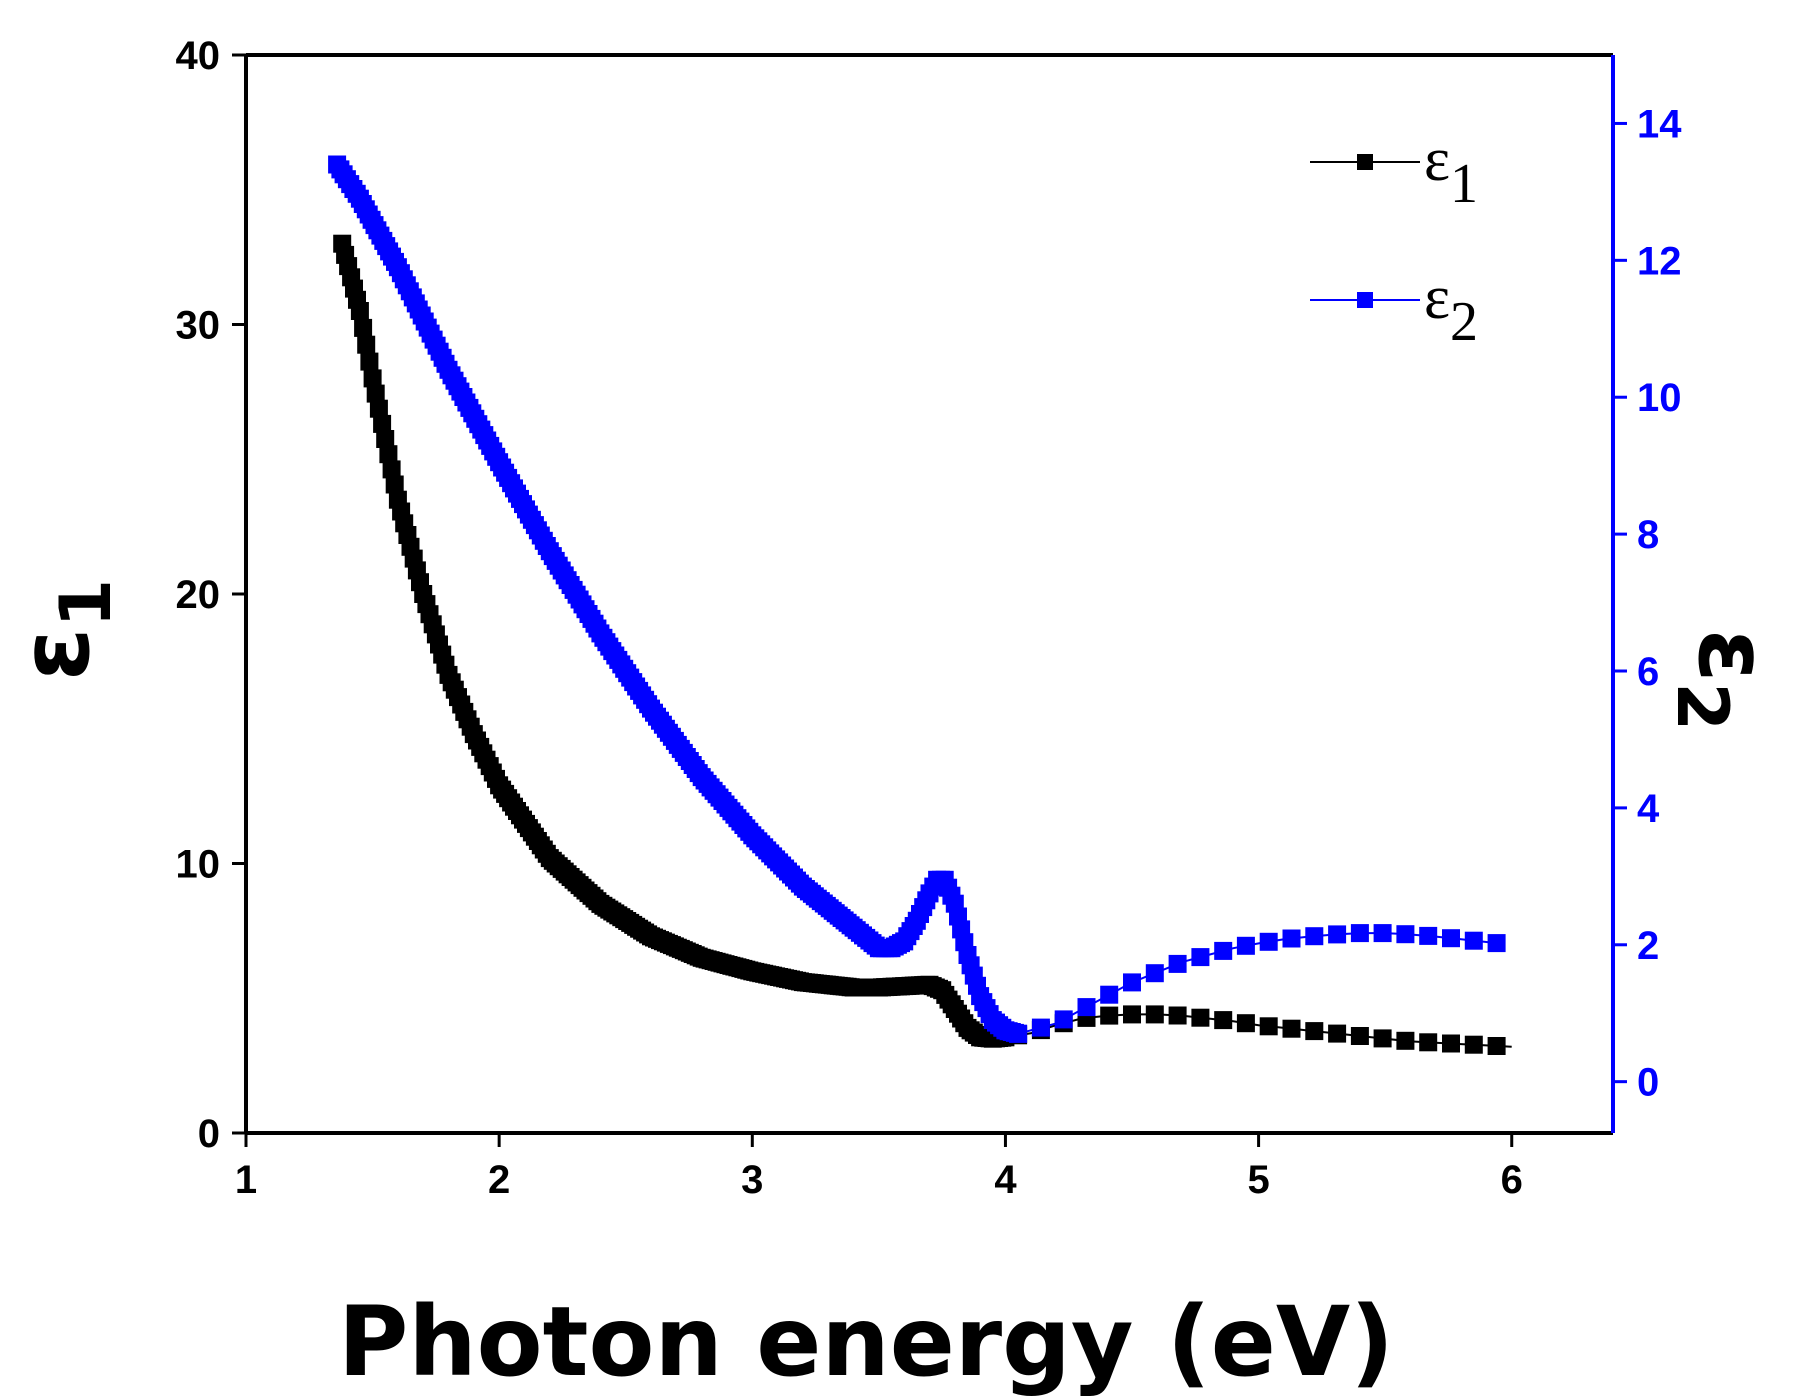 This screenshot has height=1398, width=1801. What do you see at coordinates (1648, 535) in the screenshot?
I see `y-right-tick-label: 8` at bounding box center [1648, 535].